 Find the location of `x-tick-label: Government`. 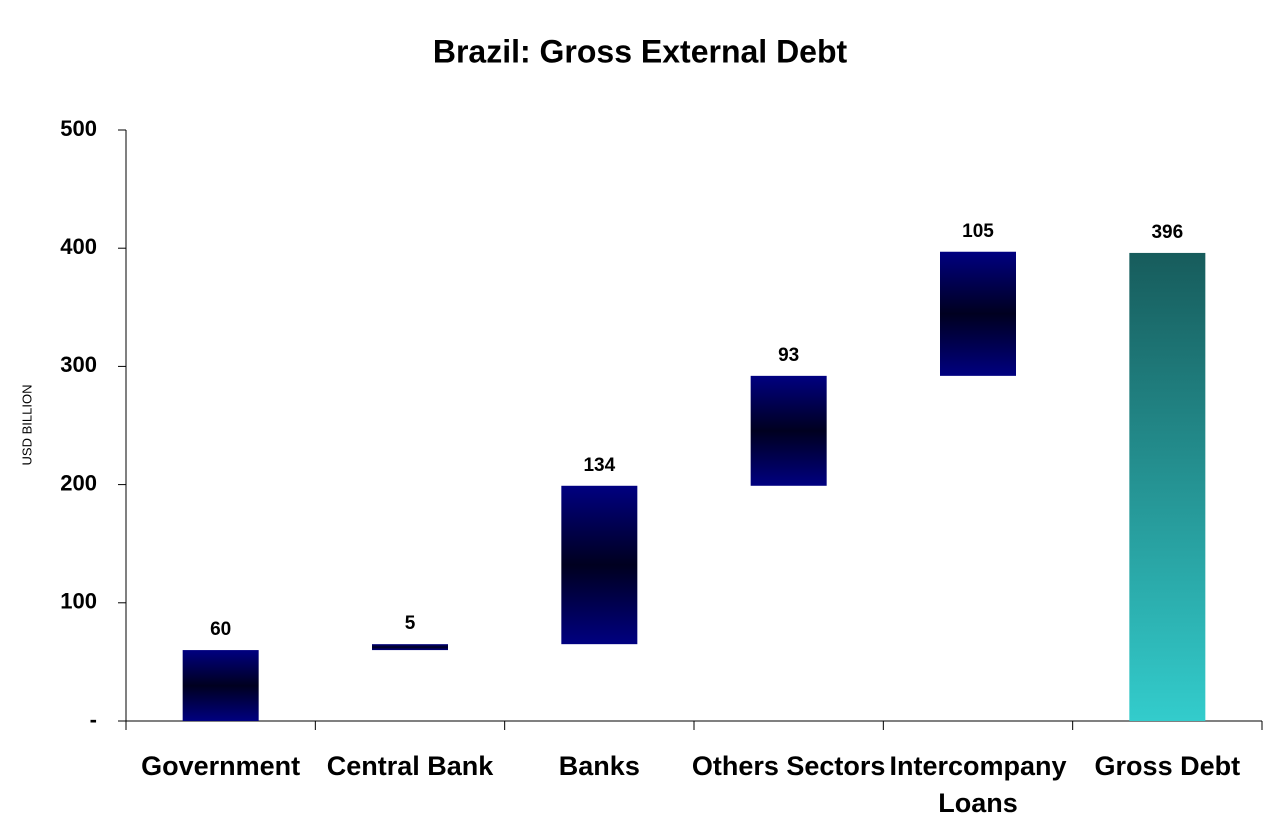

x-tick-label: Government is located at coordinates (221, 766).